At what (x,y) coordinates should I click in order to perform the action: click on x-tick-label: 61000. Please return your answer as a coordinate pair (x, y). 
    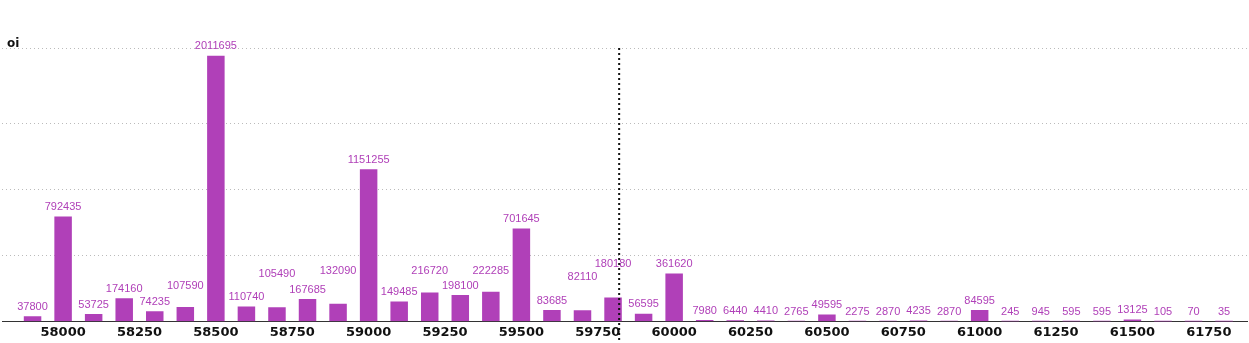
    Looking at the image, I should click on (980, 331).